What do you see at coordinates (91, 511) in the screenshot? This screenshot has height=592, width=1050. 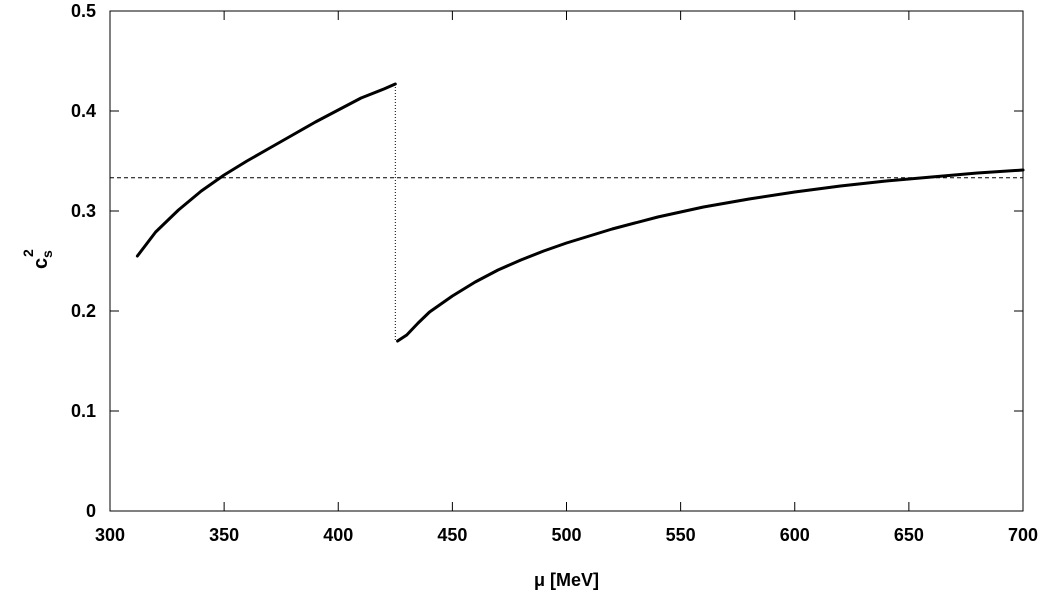 I see `y-tick-label-0: 0` at bounding box center [91, 511].